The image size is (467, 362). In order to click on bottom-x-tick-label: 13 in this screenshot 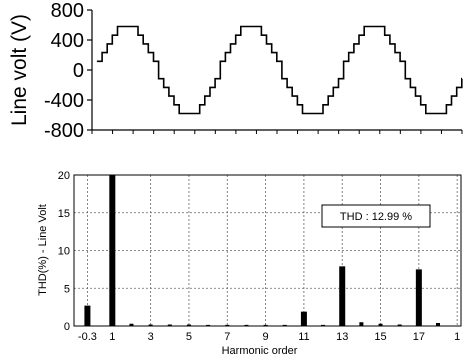, I will do `click(342, 337)`.